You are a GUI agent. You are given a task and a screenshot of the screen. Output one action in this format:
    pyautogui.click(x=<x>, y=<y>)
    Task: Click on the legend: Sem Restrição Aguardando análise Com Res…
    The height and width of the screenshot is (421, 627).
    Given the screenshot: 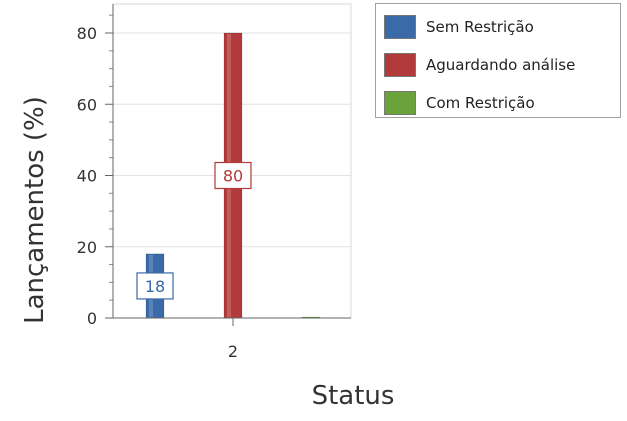 What is the action you would take?
    pyautogui.click(x=498, y=60)
    